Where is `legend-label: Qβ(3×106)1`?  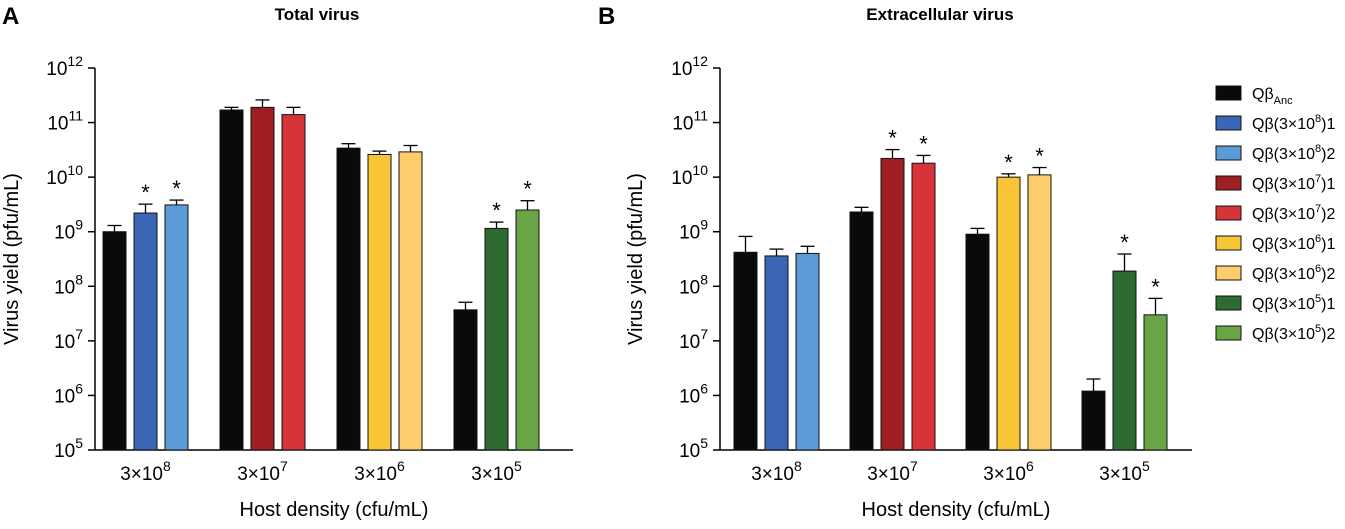 legend-label: Qβ(3×106)1 is located at coordinates (1293, 243).